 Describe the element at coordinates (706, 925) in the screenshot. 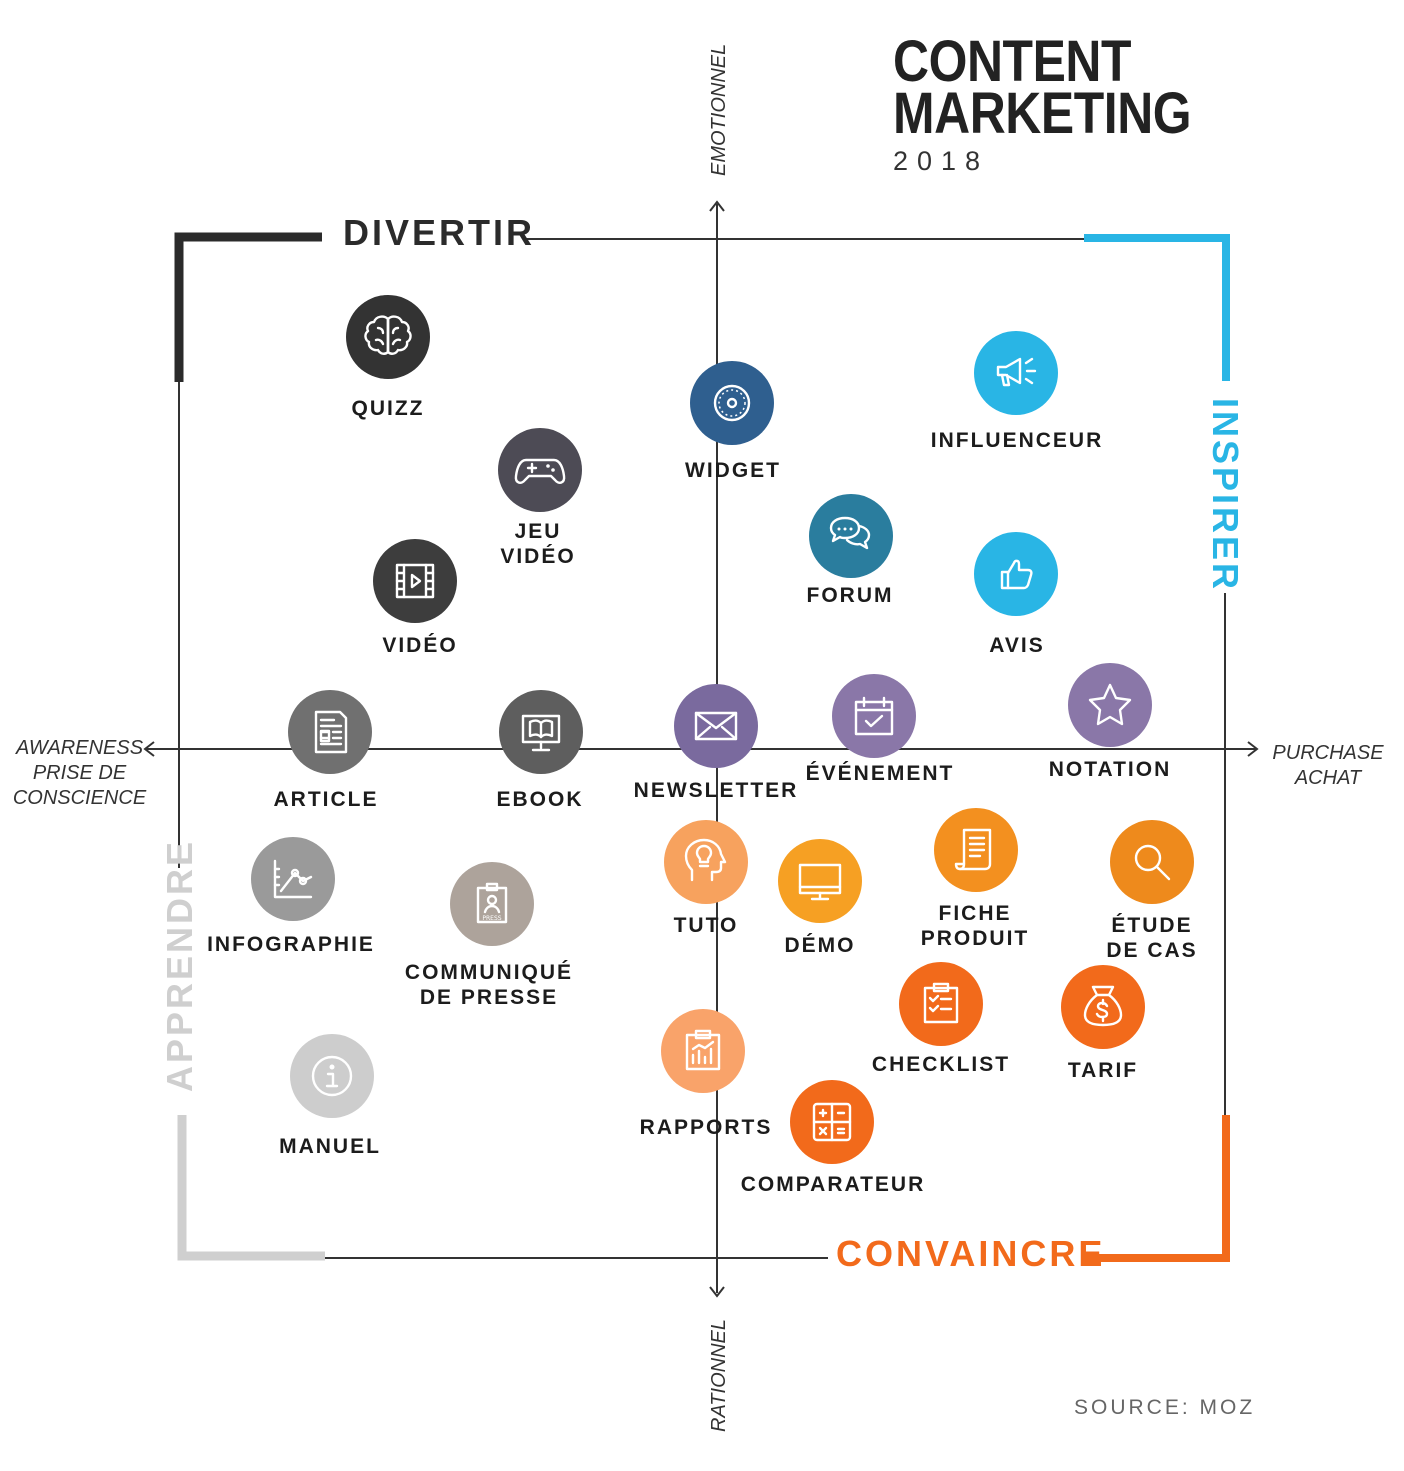

I see `label-tuto: TUTO` at that location.